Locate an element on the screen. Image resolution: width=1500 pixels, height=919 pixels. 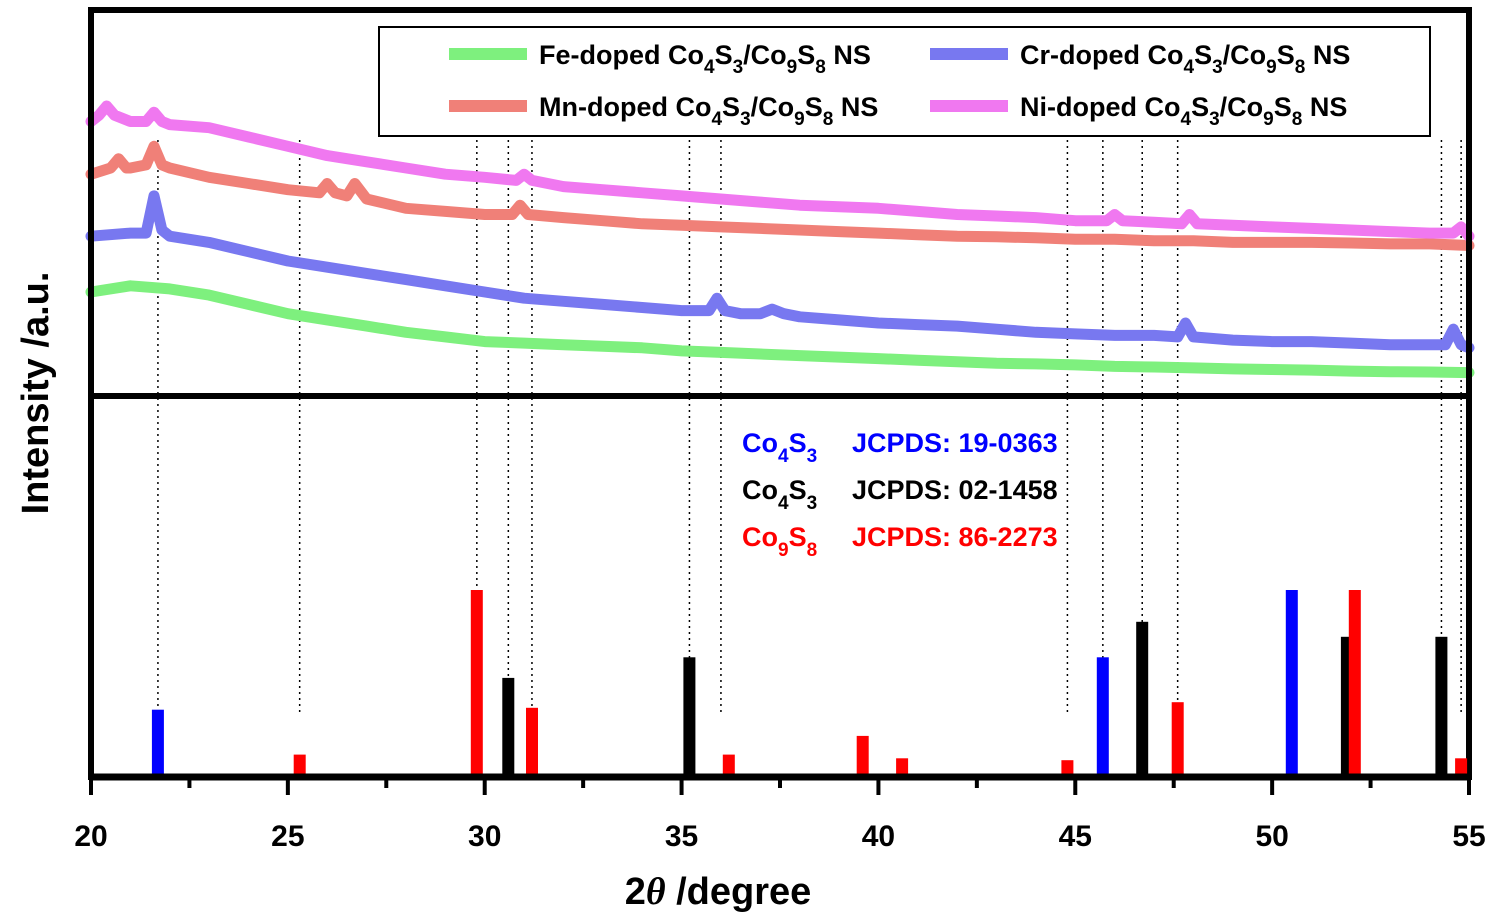
x-axis-ticks is located at coordinates (780, 786).